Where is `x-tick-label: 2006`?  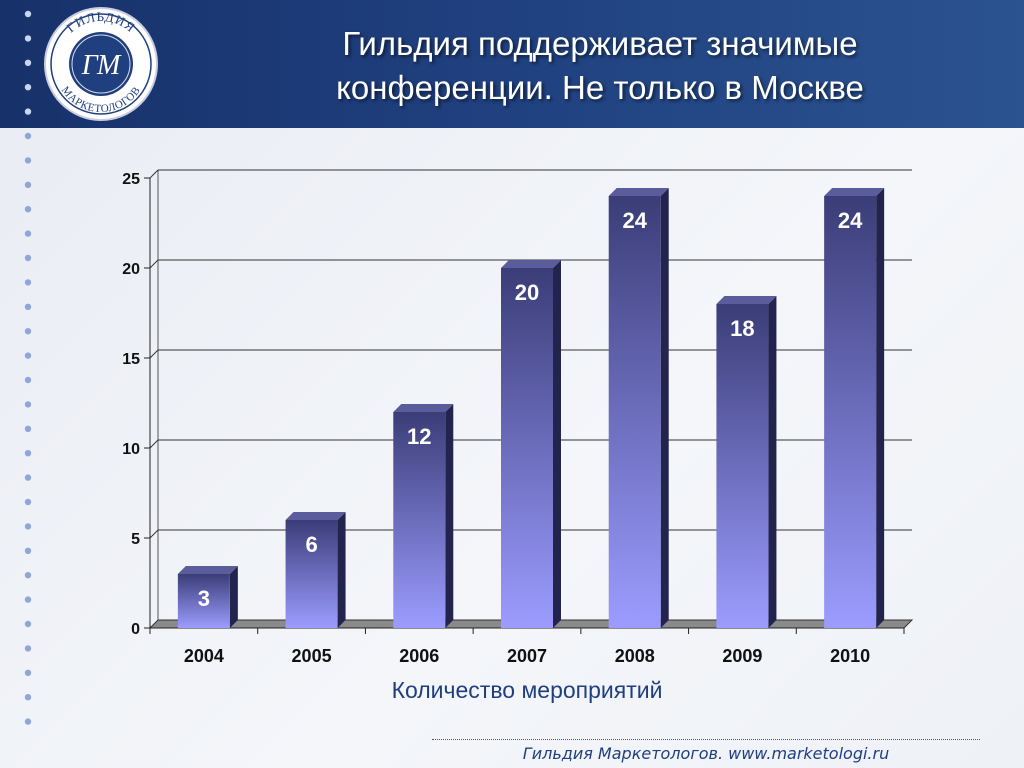 x-tick-label: 2006 is located at coordinates (419, 656).